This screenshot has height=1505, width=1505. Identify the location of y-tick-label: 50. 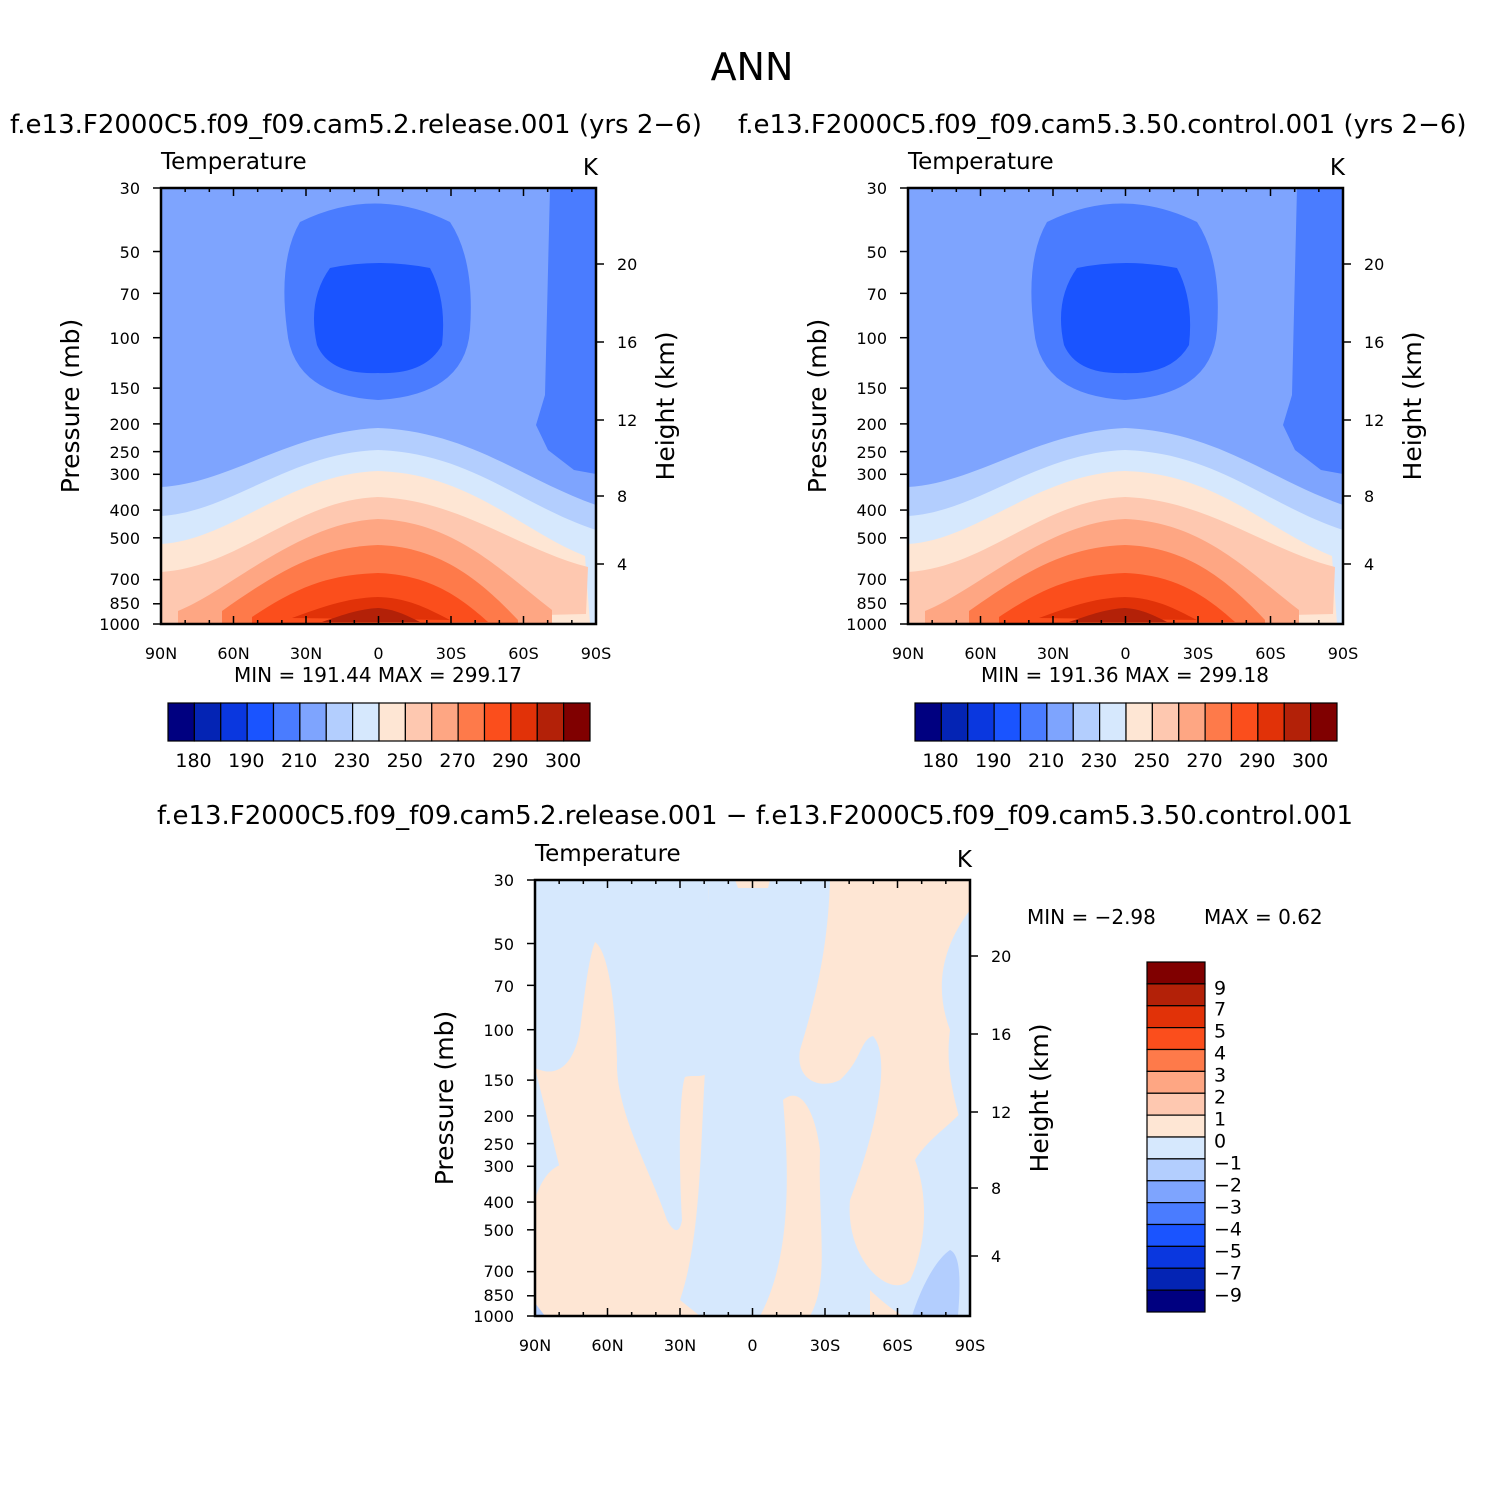
(130, 252).